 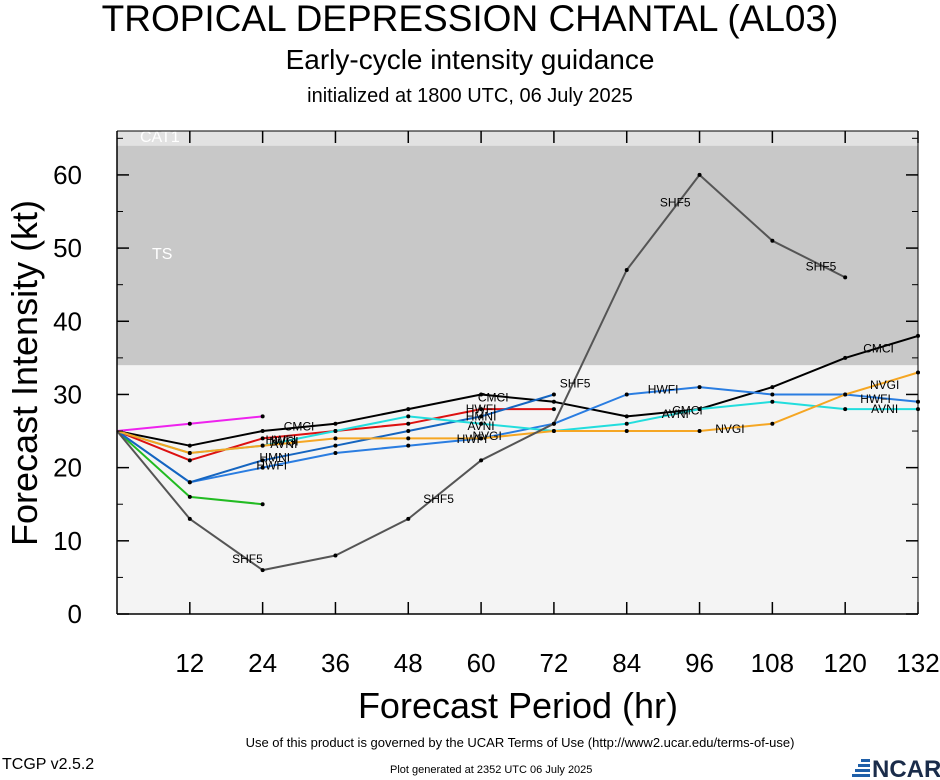 What do you see at coordinates (24, 373) in the screenshot?
I see `y-axis-label: Forecast Intensity (kt)` at bounding box center [24, 373].